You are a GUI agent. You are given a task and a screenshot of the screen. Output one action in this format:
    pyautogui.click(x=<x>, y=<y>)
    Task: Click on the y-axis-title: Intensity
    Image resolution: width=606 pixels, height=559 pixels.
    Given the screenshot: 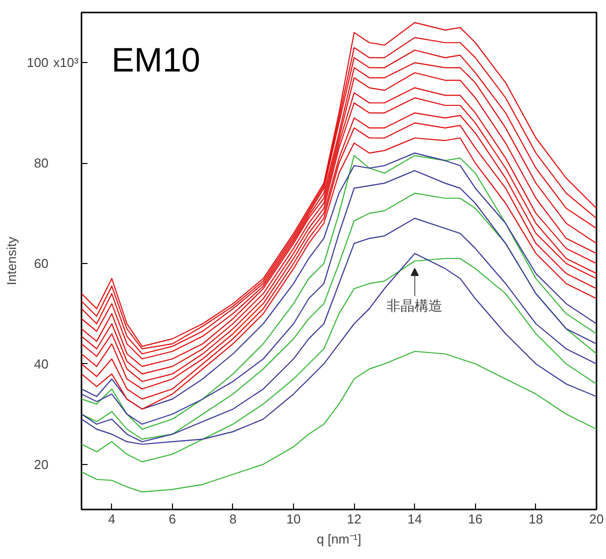 What is the action you would take?
    pyautogui.click(x=11, y=261)
    